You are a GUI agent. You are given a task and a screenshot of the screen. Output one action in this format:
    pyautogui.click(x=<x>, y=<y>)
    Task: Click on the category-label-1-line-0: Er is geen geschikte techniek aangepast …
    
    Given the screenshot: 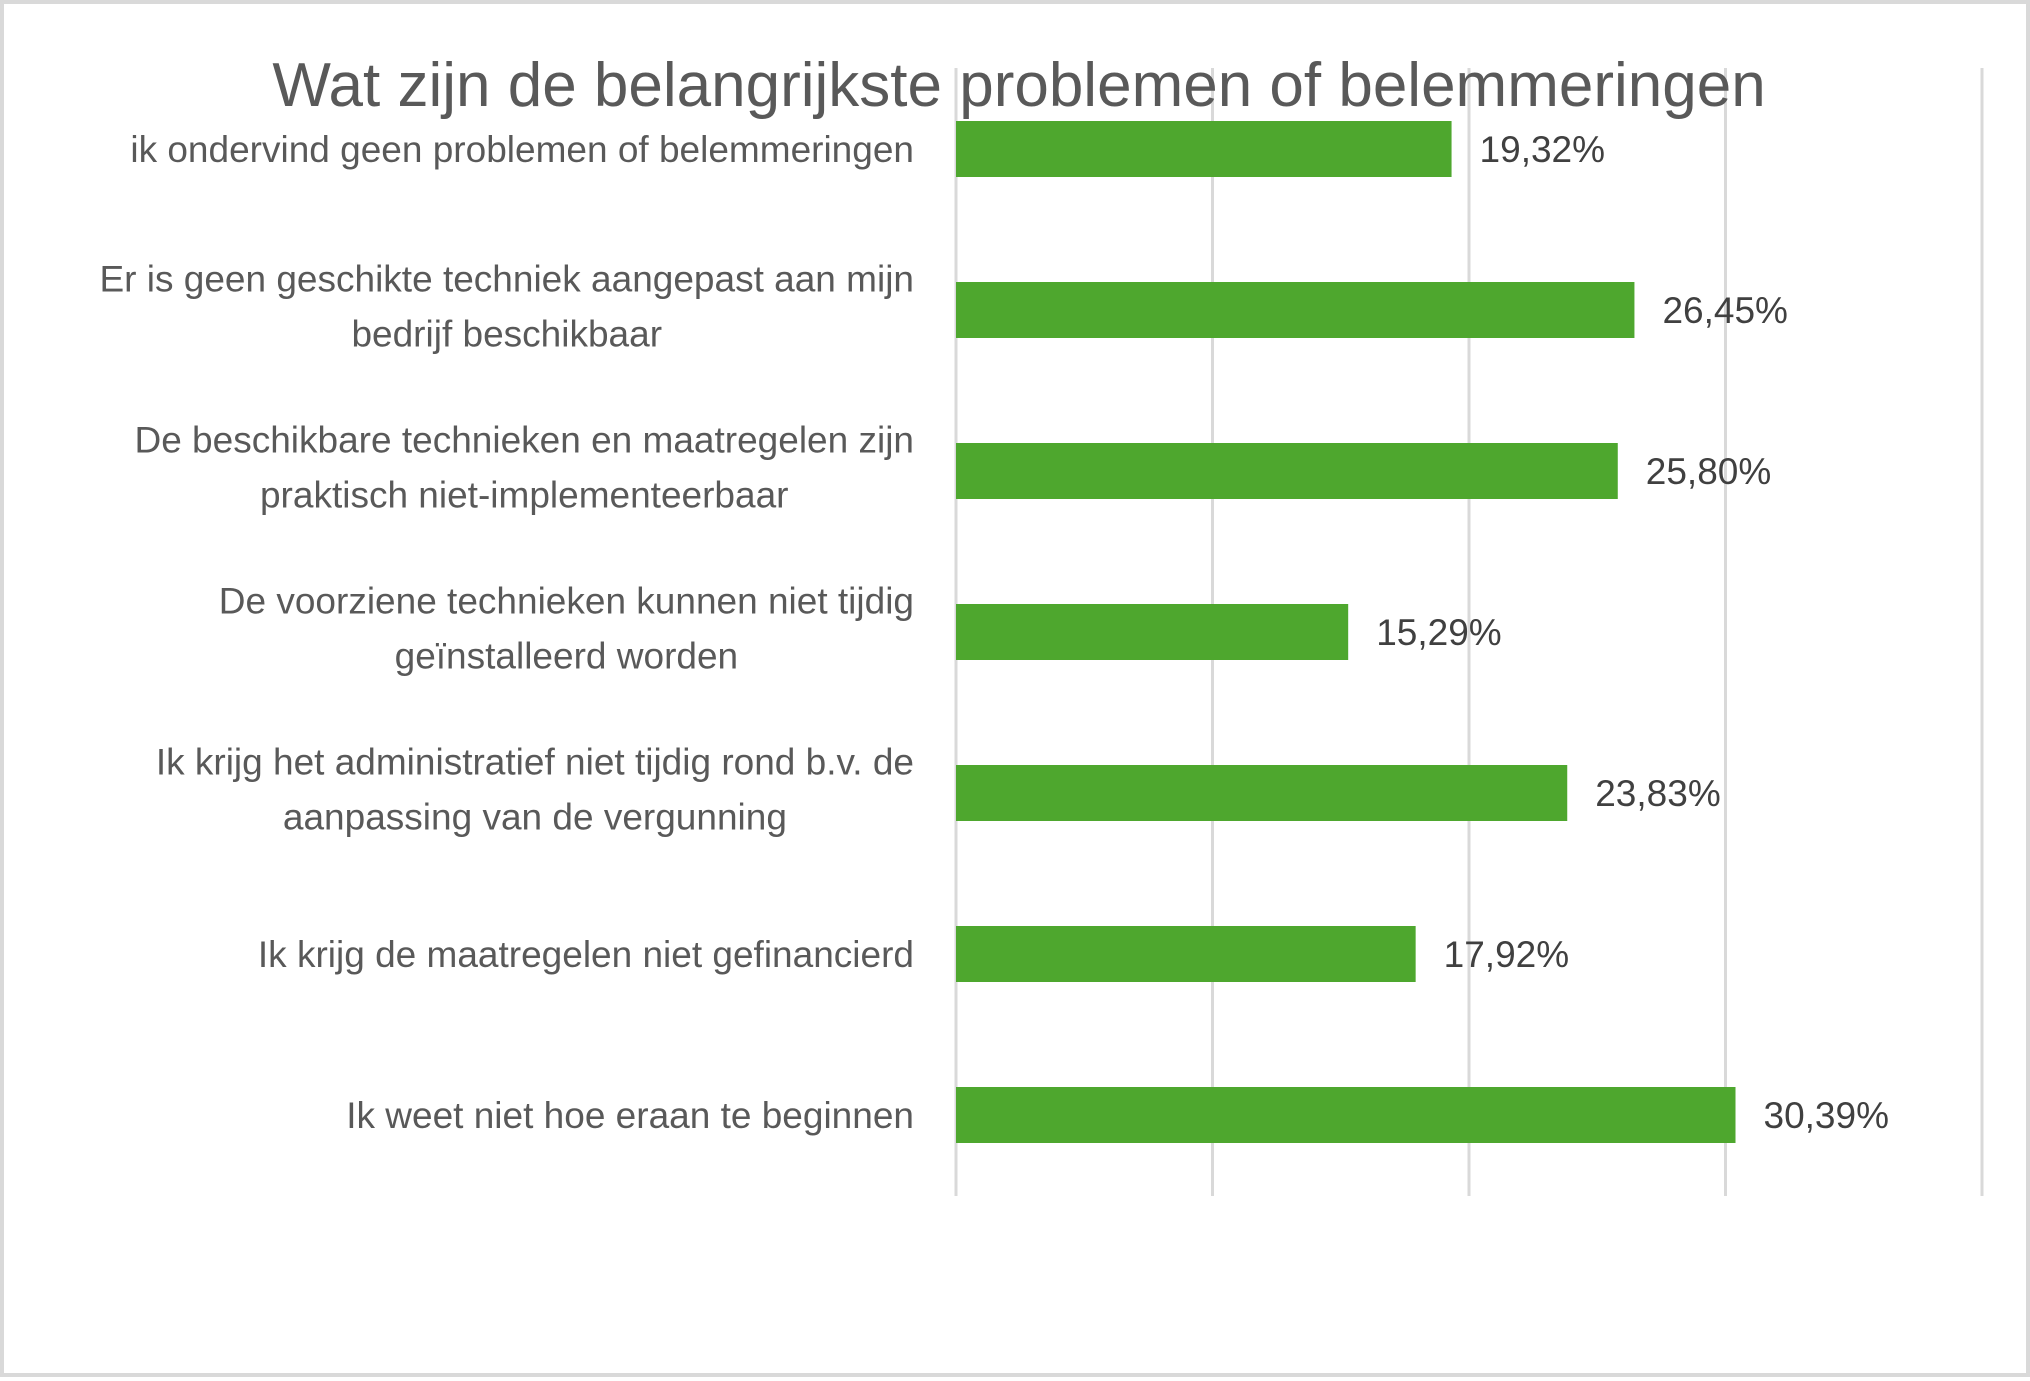 What is the action you would take?
    pyautogui.click(x=506, y=279)
    